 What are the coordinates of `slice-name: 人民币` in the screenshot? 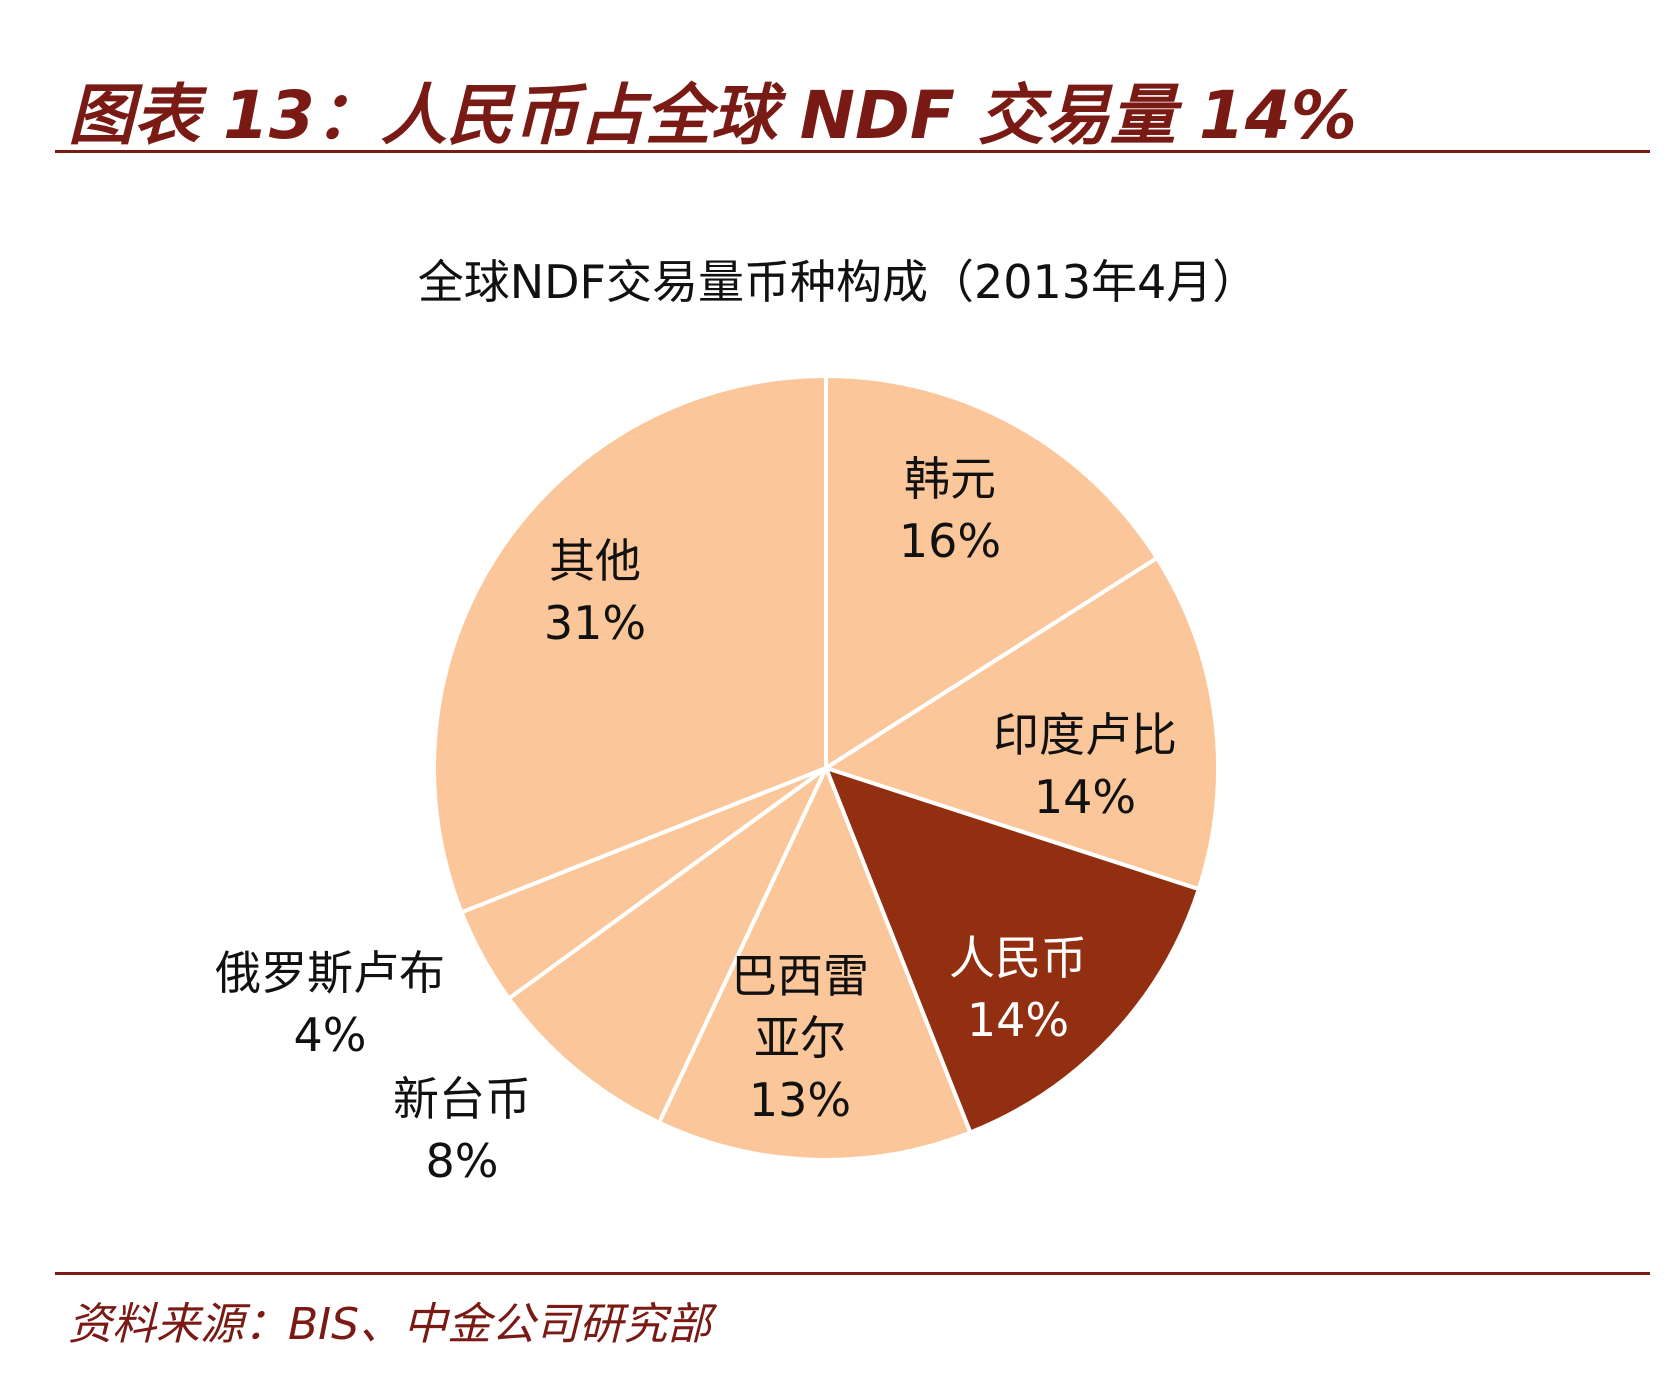 It's located at (1018, 958).